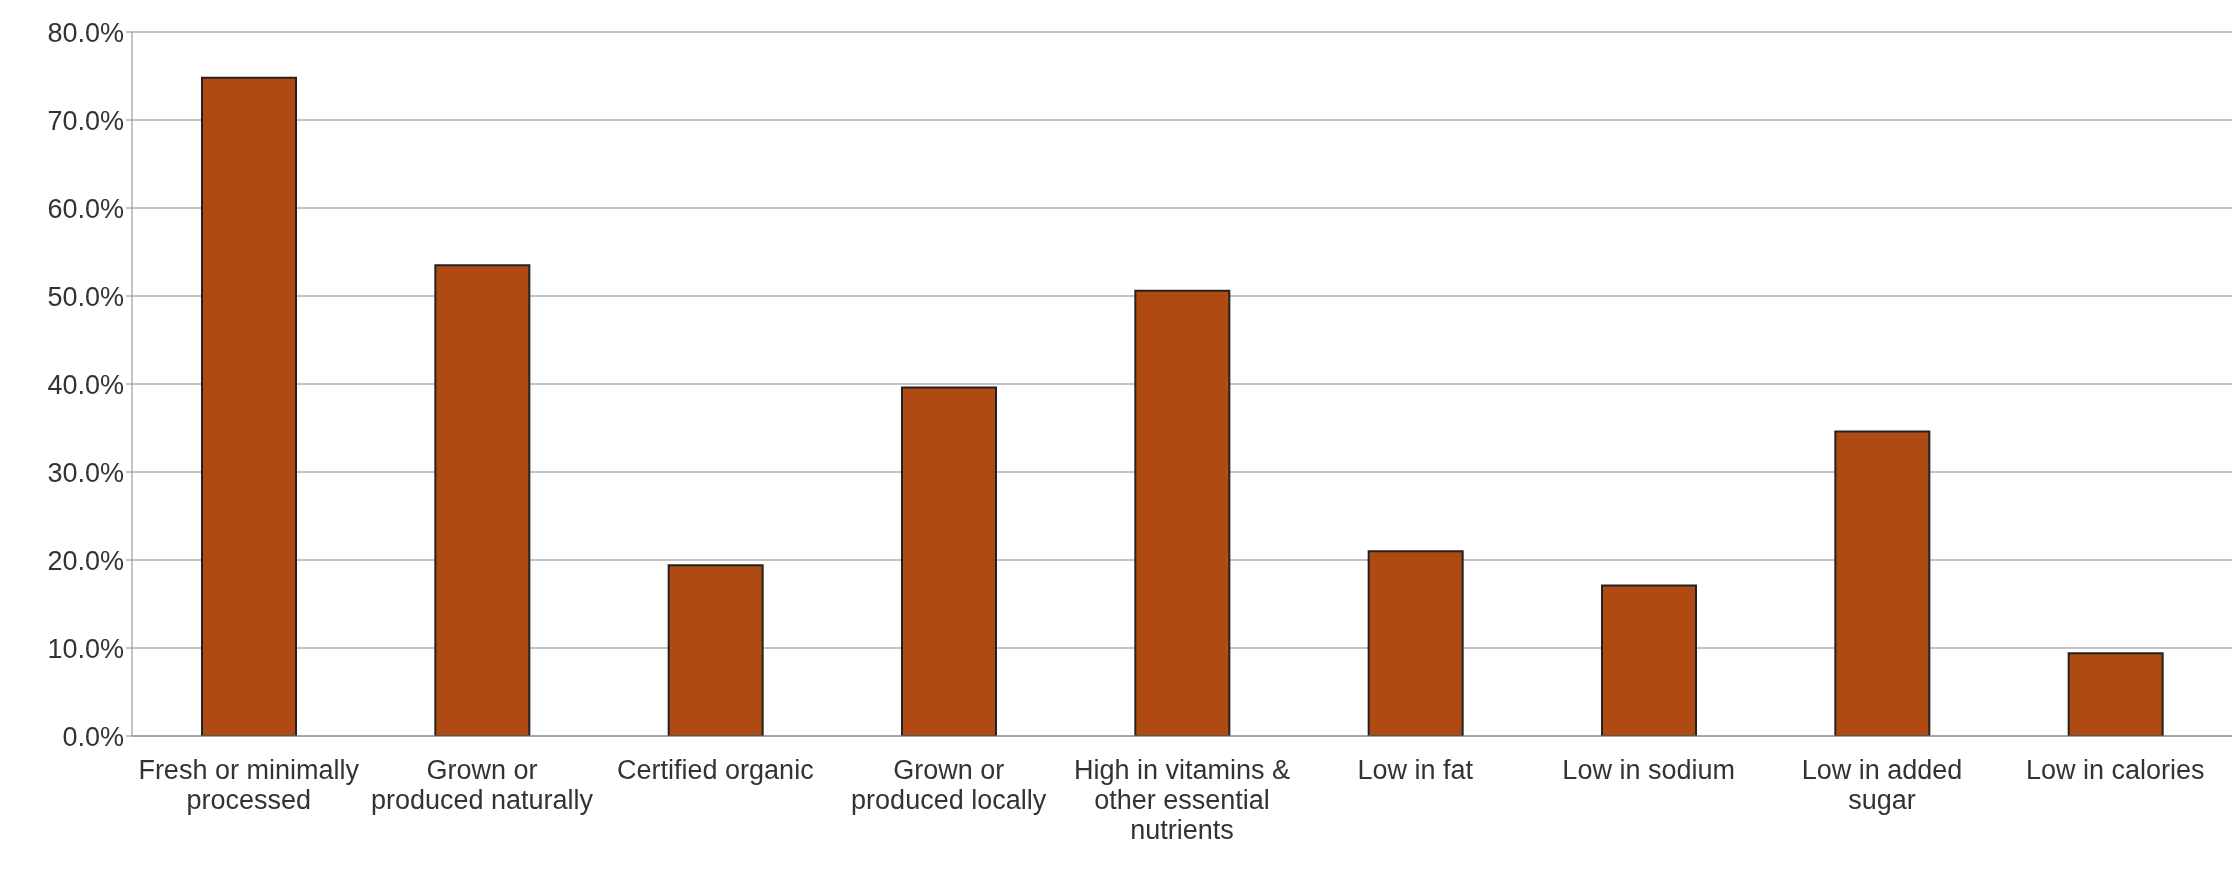 This screenshot has width=2240, height=894. I want to click on x-tick-label: Low in sodium, so click(1648, 770).